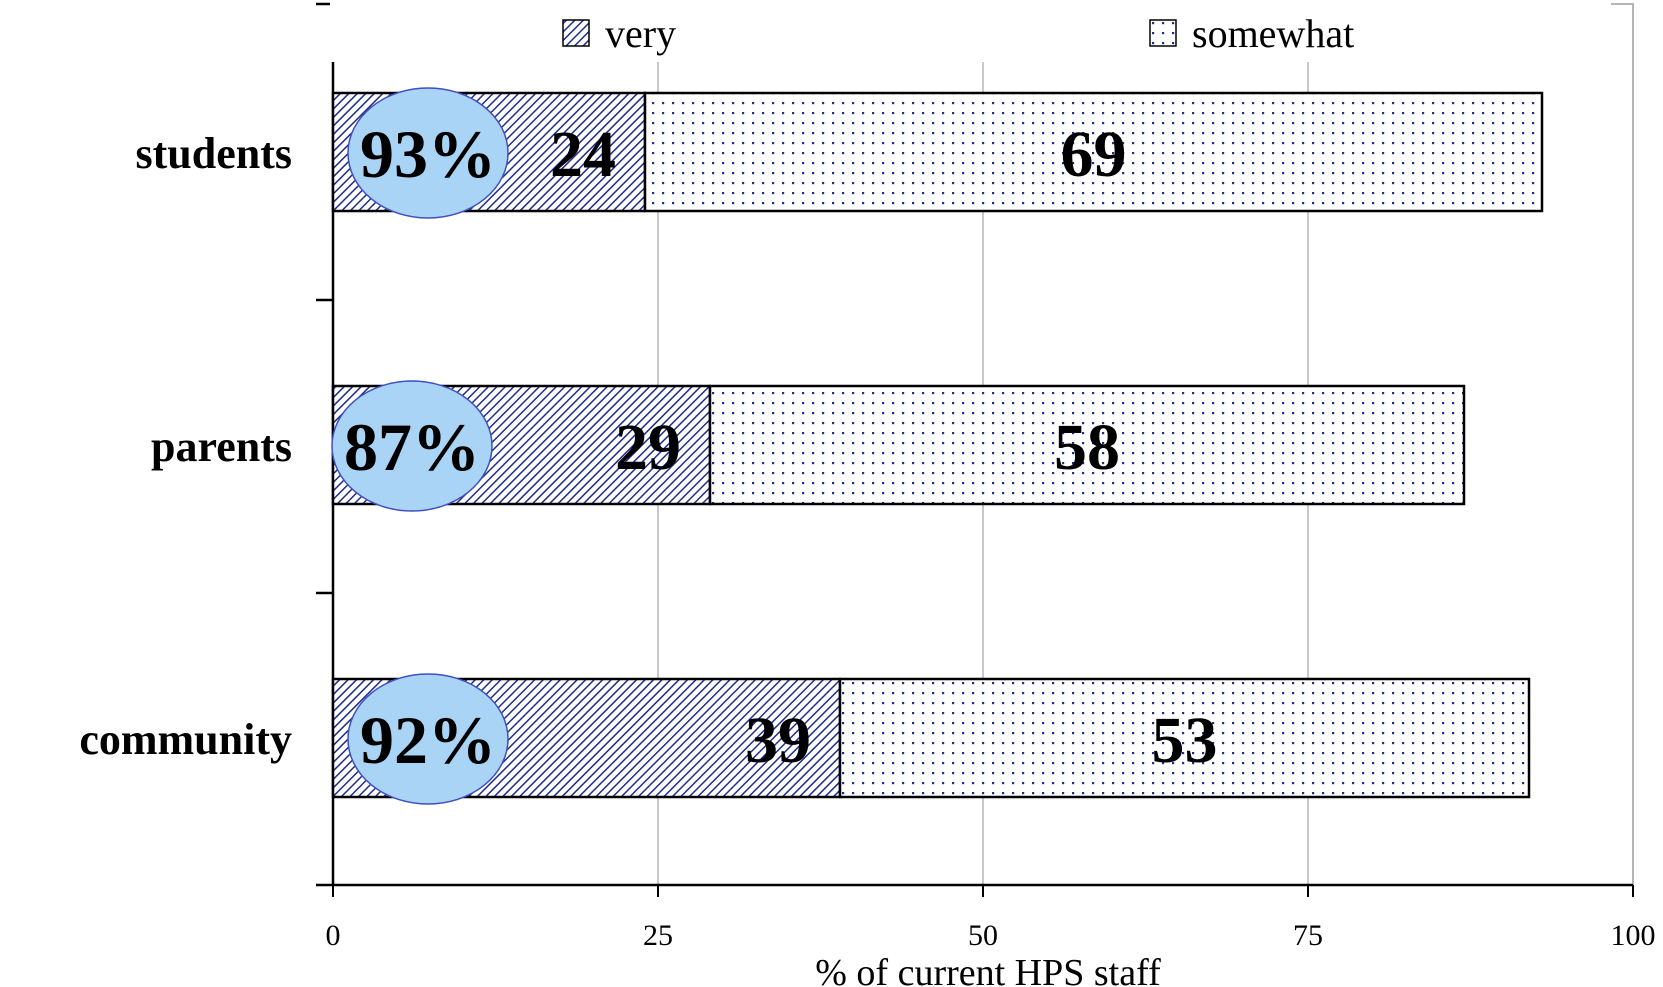 This screenshot has width=1663, height=987. What do you see at coordinates (658, 935) in the screenshot?
I see `x-tick-label: 25` at bounding box center [658, 935].